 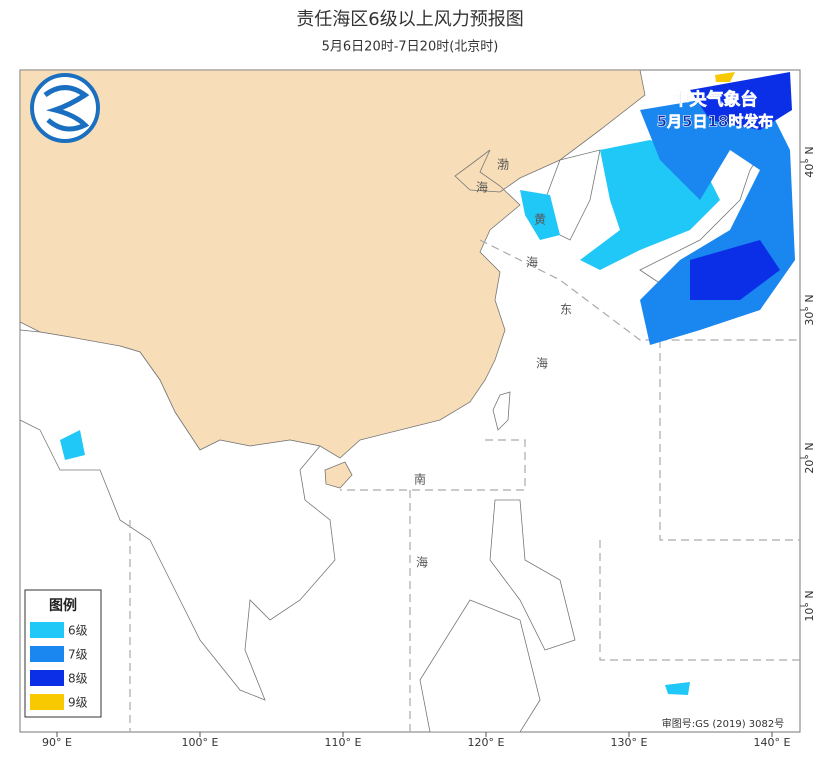 What do you see at coordinates (808, 384) in the screenshot?
I see `latitude-labels: 10° N 20° N 30° N 40° N` at bounding box center [808, 384].